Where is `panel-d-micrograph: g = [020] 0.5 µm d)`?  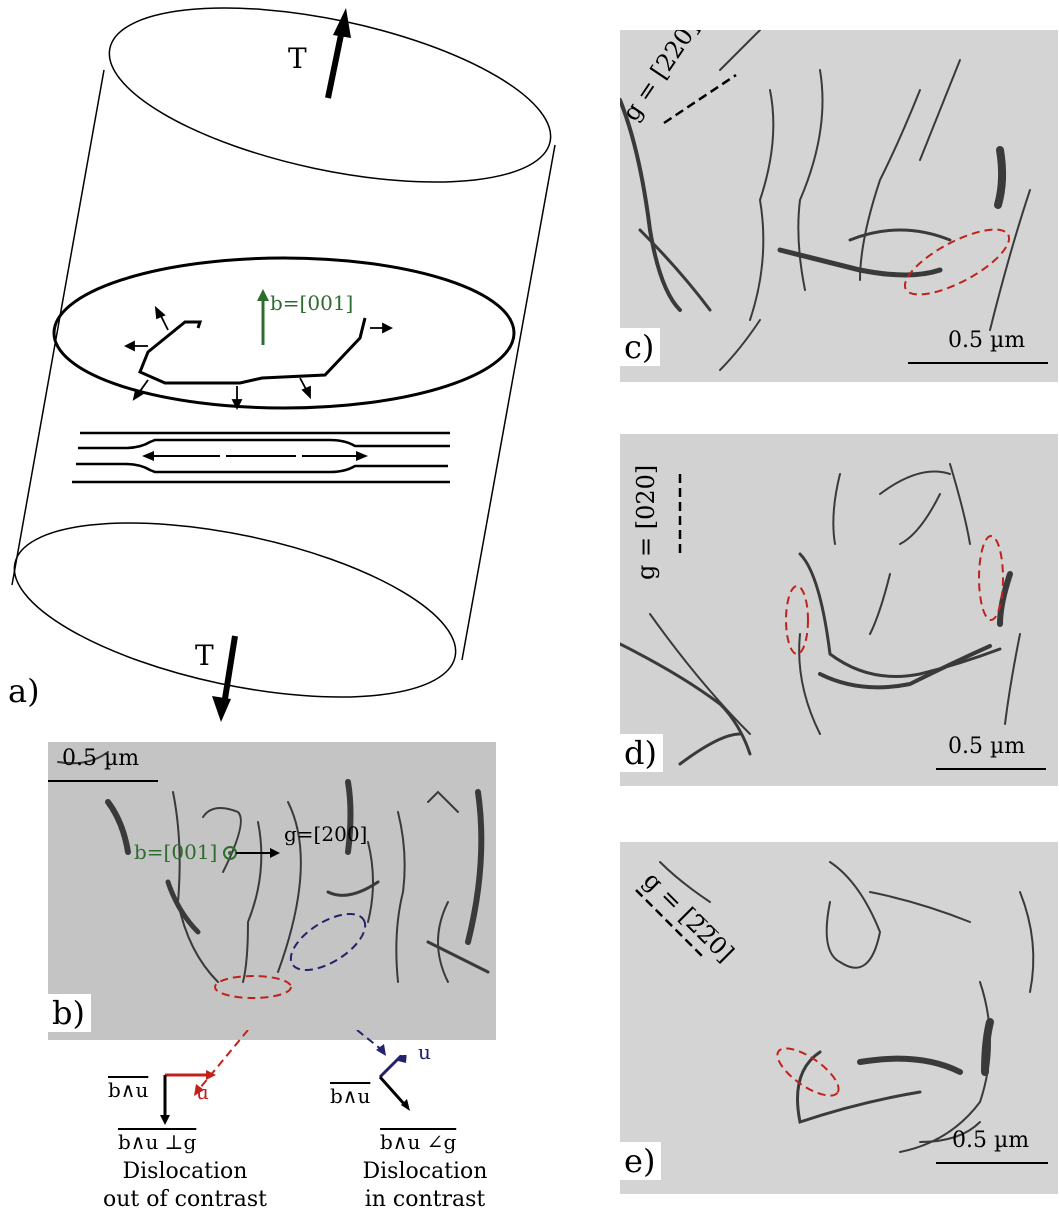 panel-d-micrograph: g = [020] 0.5 µm d) is located at coordinates (839, 610).